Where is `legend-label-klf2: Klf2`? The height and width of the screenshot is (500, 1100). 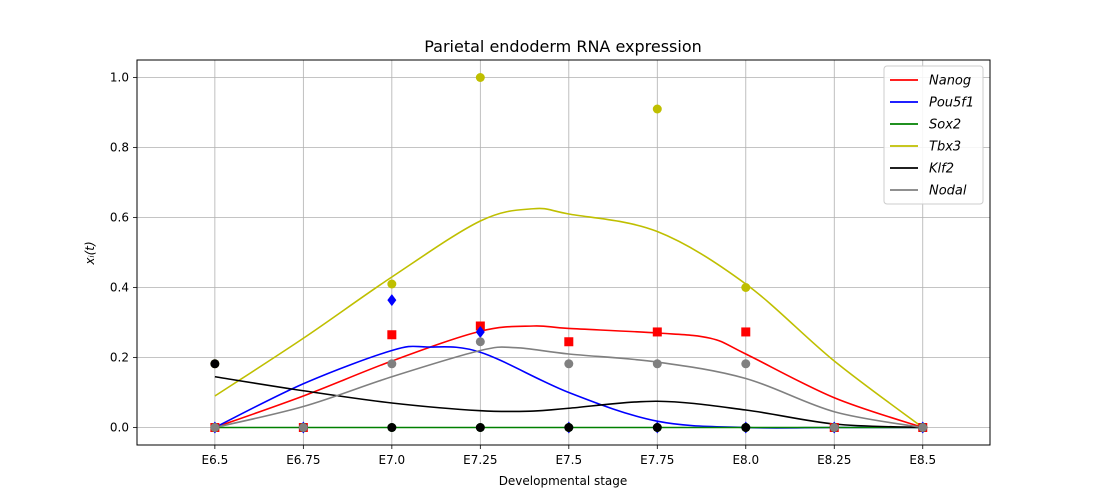 legend-label-klf2: Klf2 is located at coordinates (941, 169).